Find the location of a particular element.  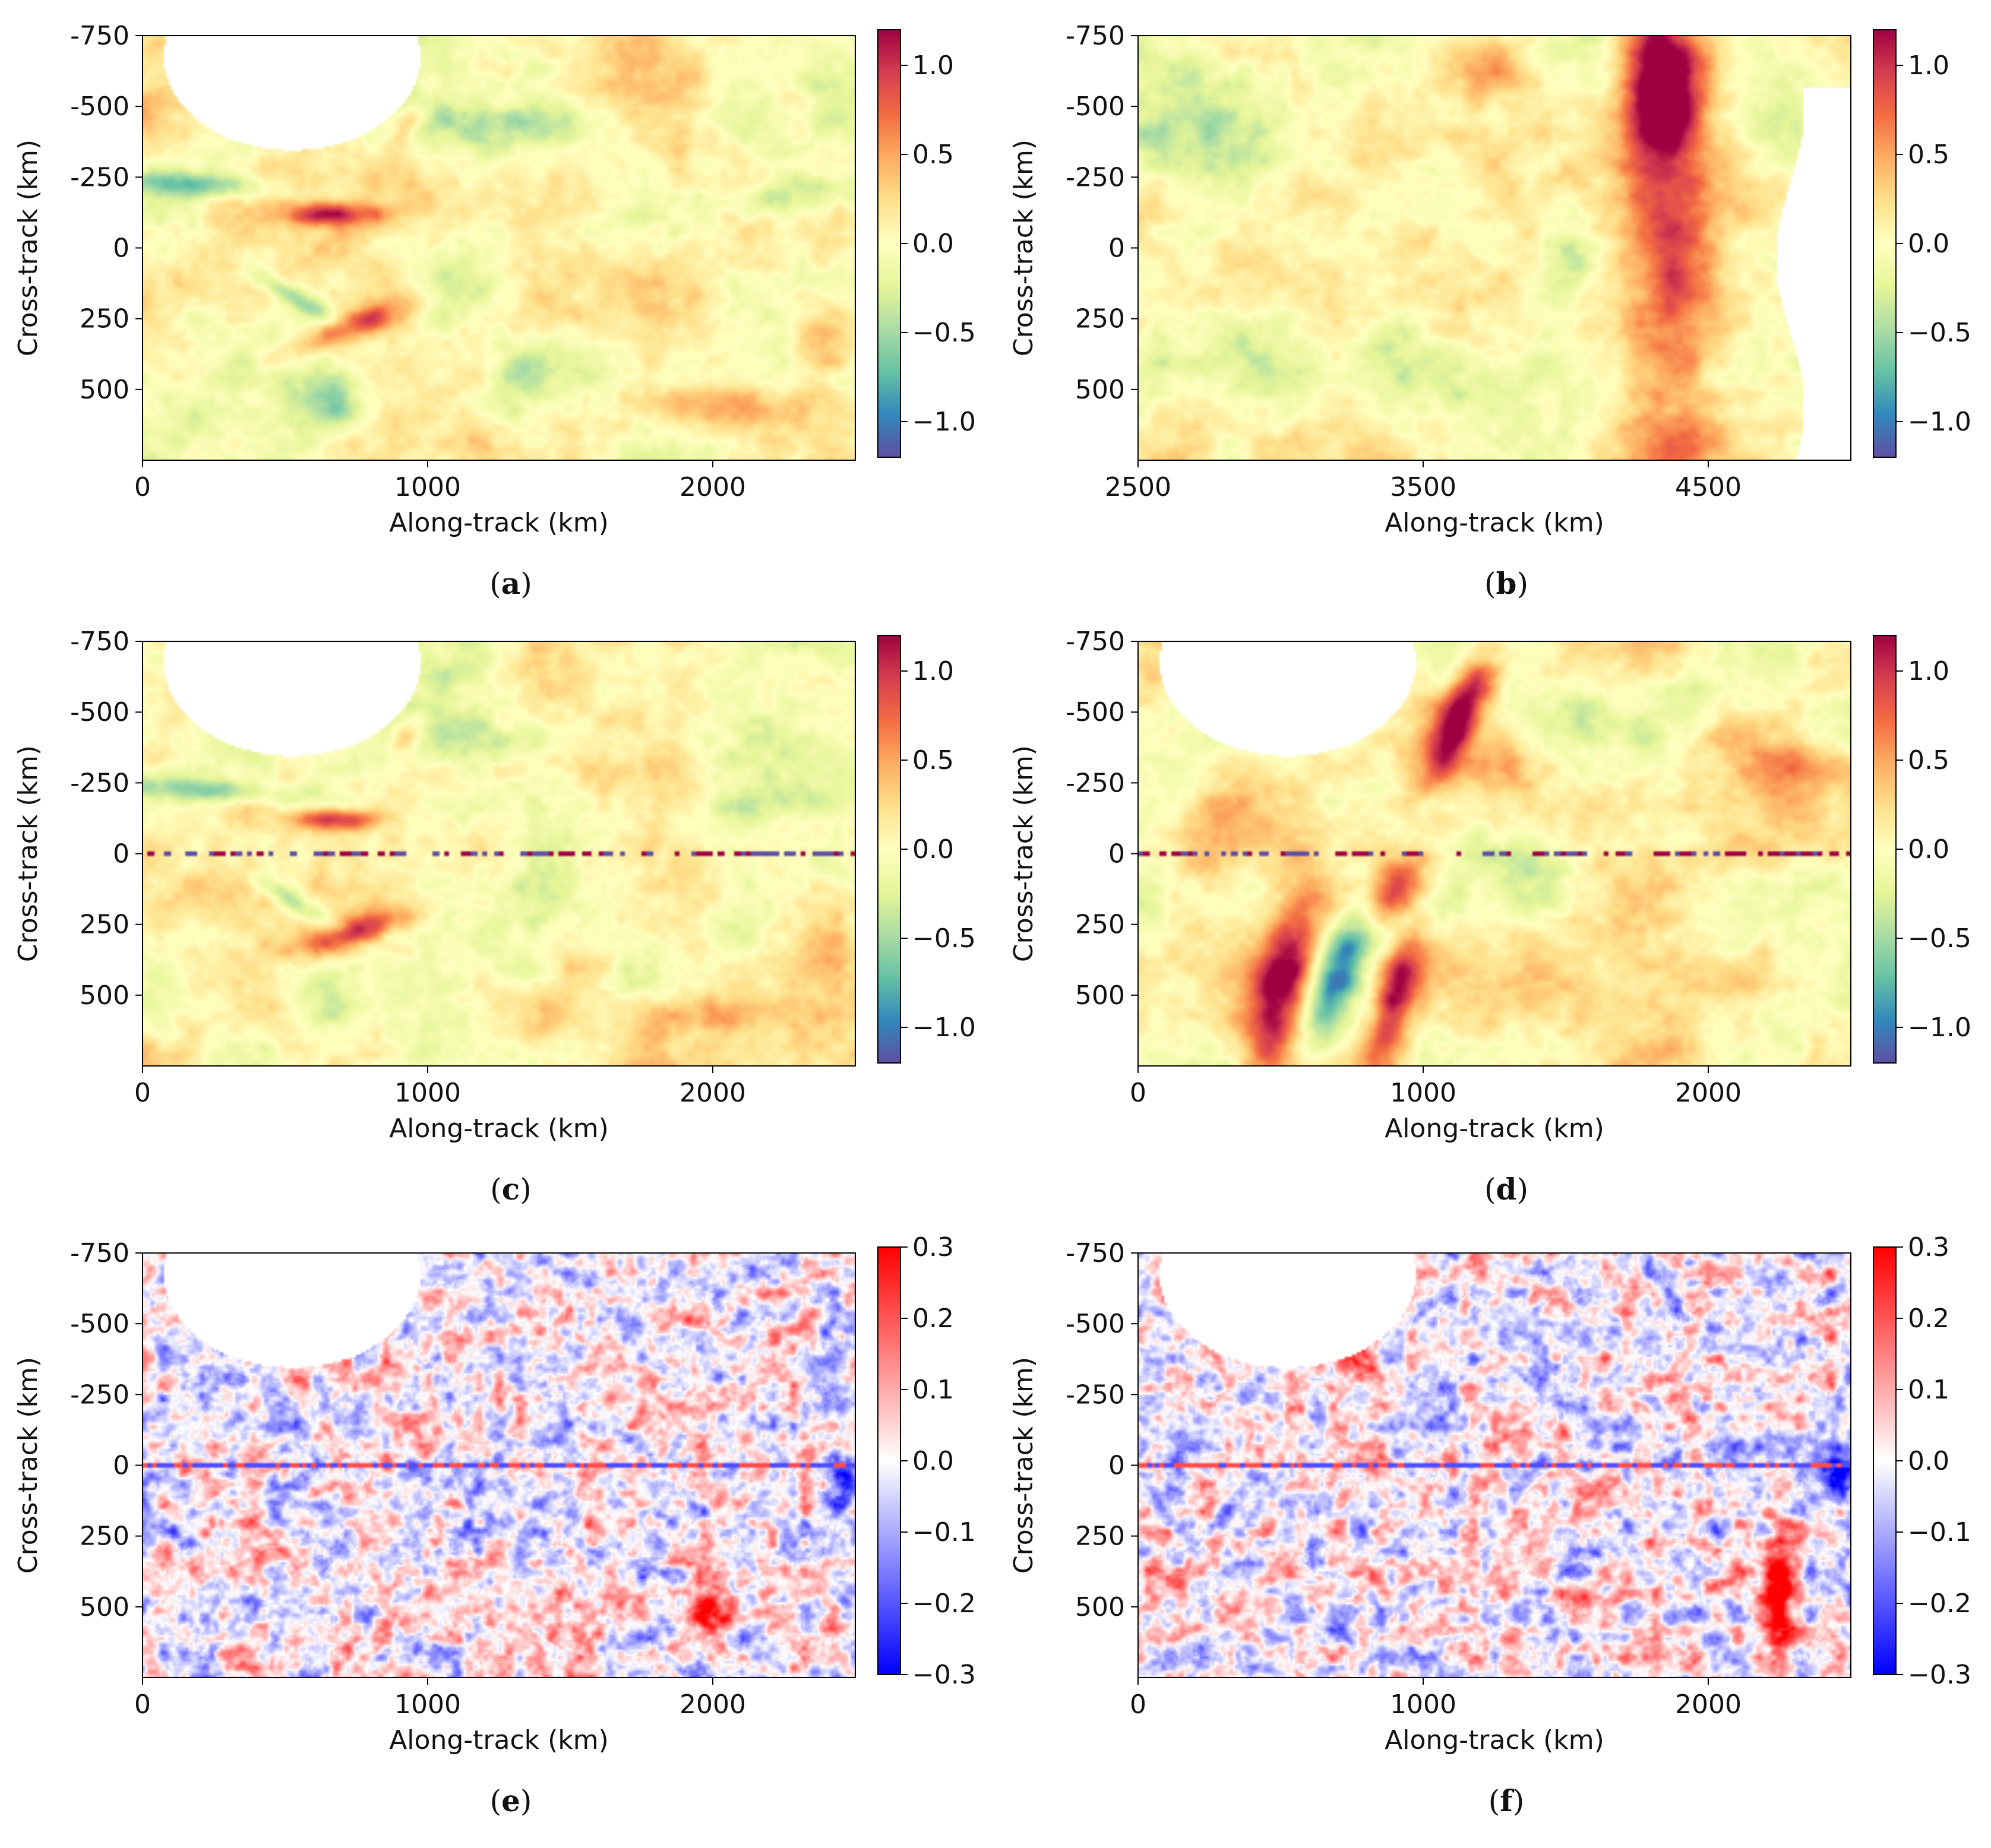

x-tick-label: 3500 is located at coordinates (1423, 487).